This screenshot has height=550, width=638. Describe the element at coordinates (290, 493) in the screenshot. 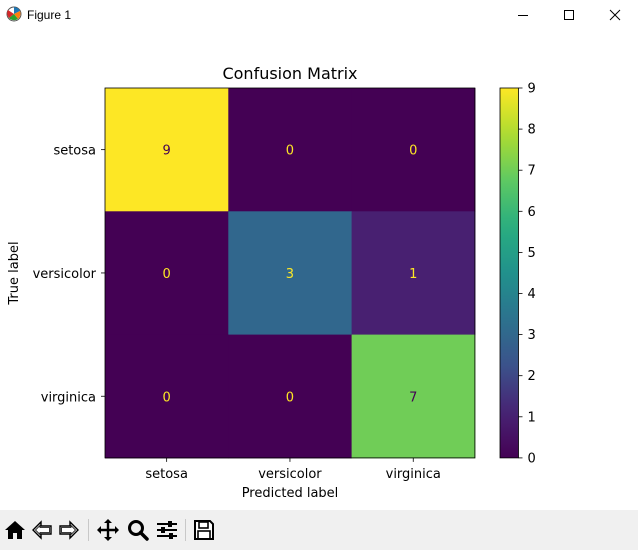

I see `x-axis-label: Predicted label` at that location.